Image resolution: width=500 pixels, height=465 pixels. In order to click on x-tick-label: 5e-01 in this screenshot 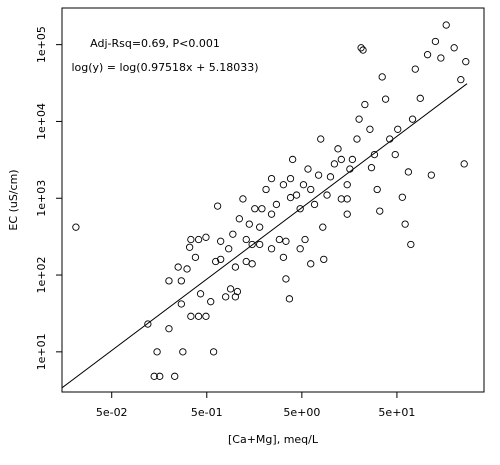, I will do `click(207, 412)`.